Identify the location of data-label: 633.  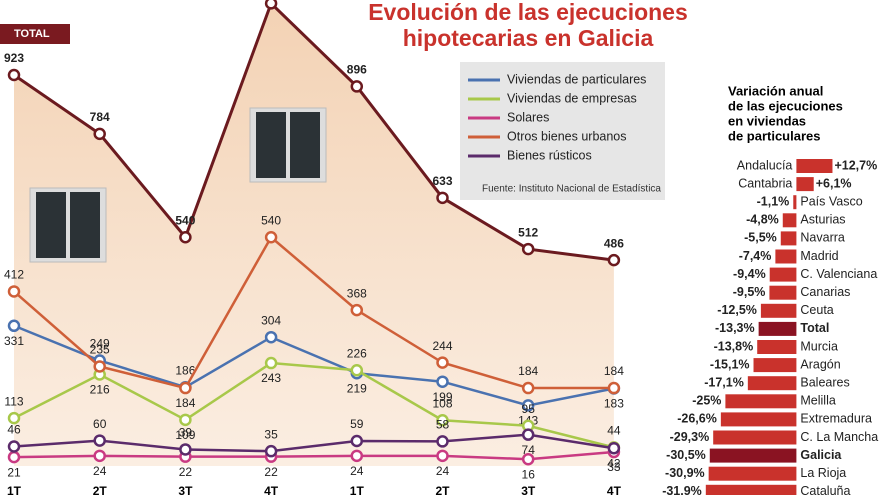
(442, 181).